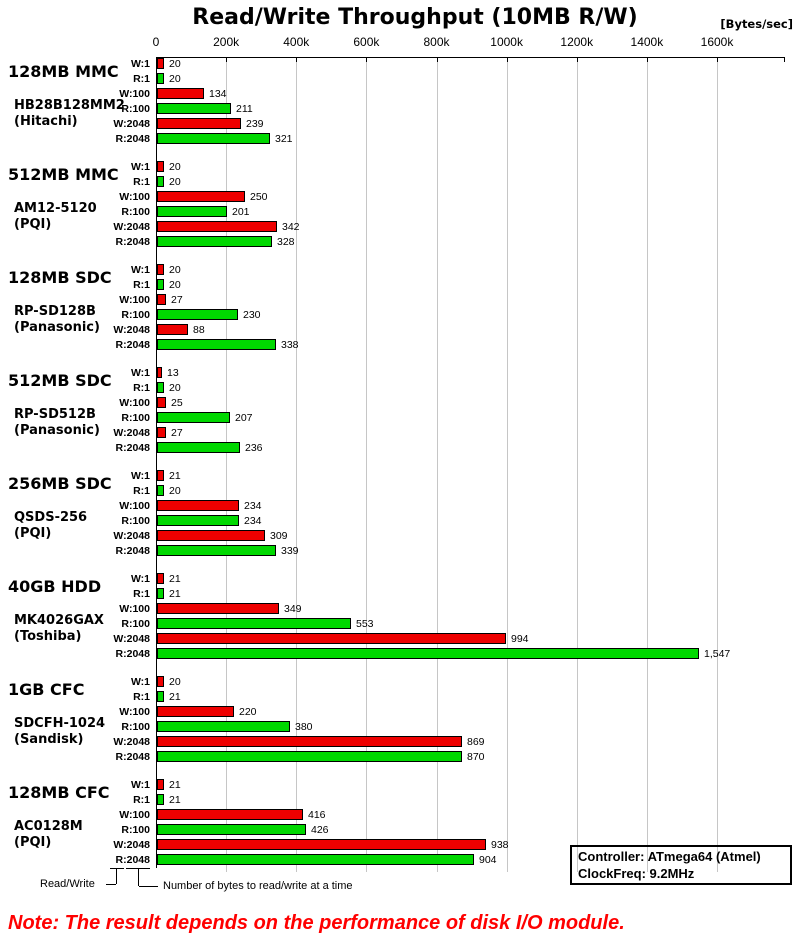 This screenshot has height=950, width=800. What do you see at coordinates (436, 42) in the screenshot?
I see `x-axis-tick-label: 800k` at bounding box center [436, 42].